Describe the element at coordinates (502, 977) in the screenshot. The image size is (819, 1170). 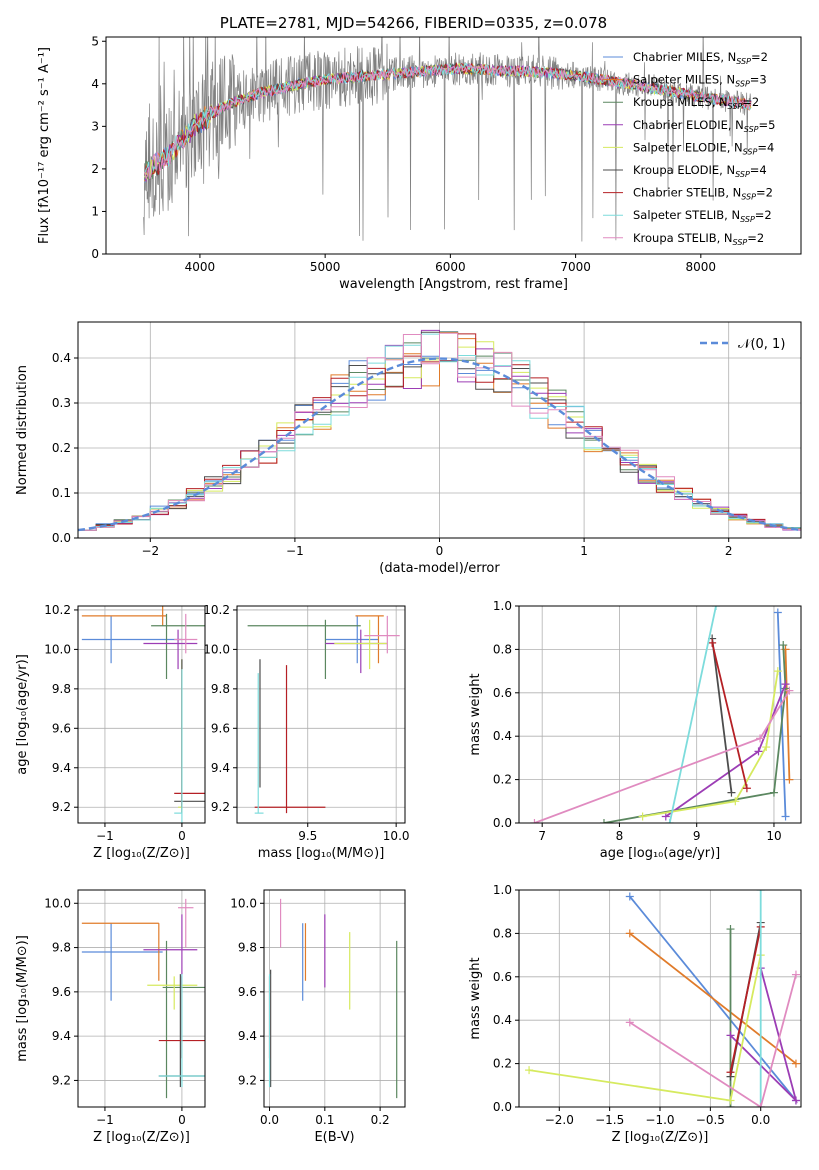
I see `y-tick-label: 0.6` at that location.